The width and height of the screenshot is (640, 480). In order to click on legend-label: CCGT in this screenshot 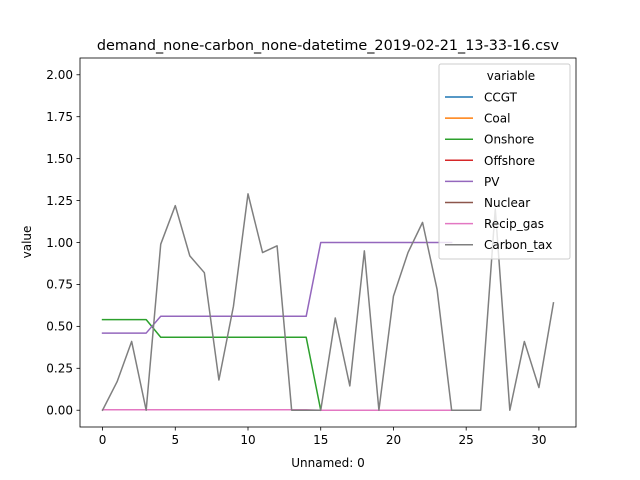, I will do `click(501, 98)`.